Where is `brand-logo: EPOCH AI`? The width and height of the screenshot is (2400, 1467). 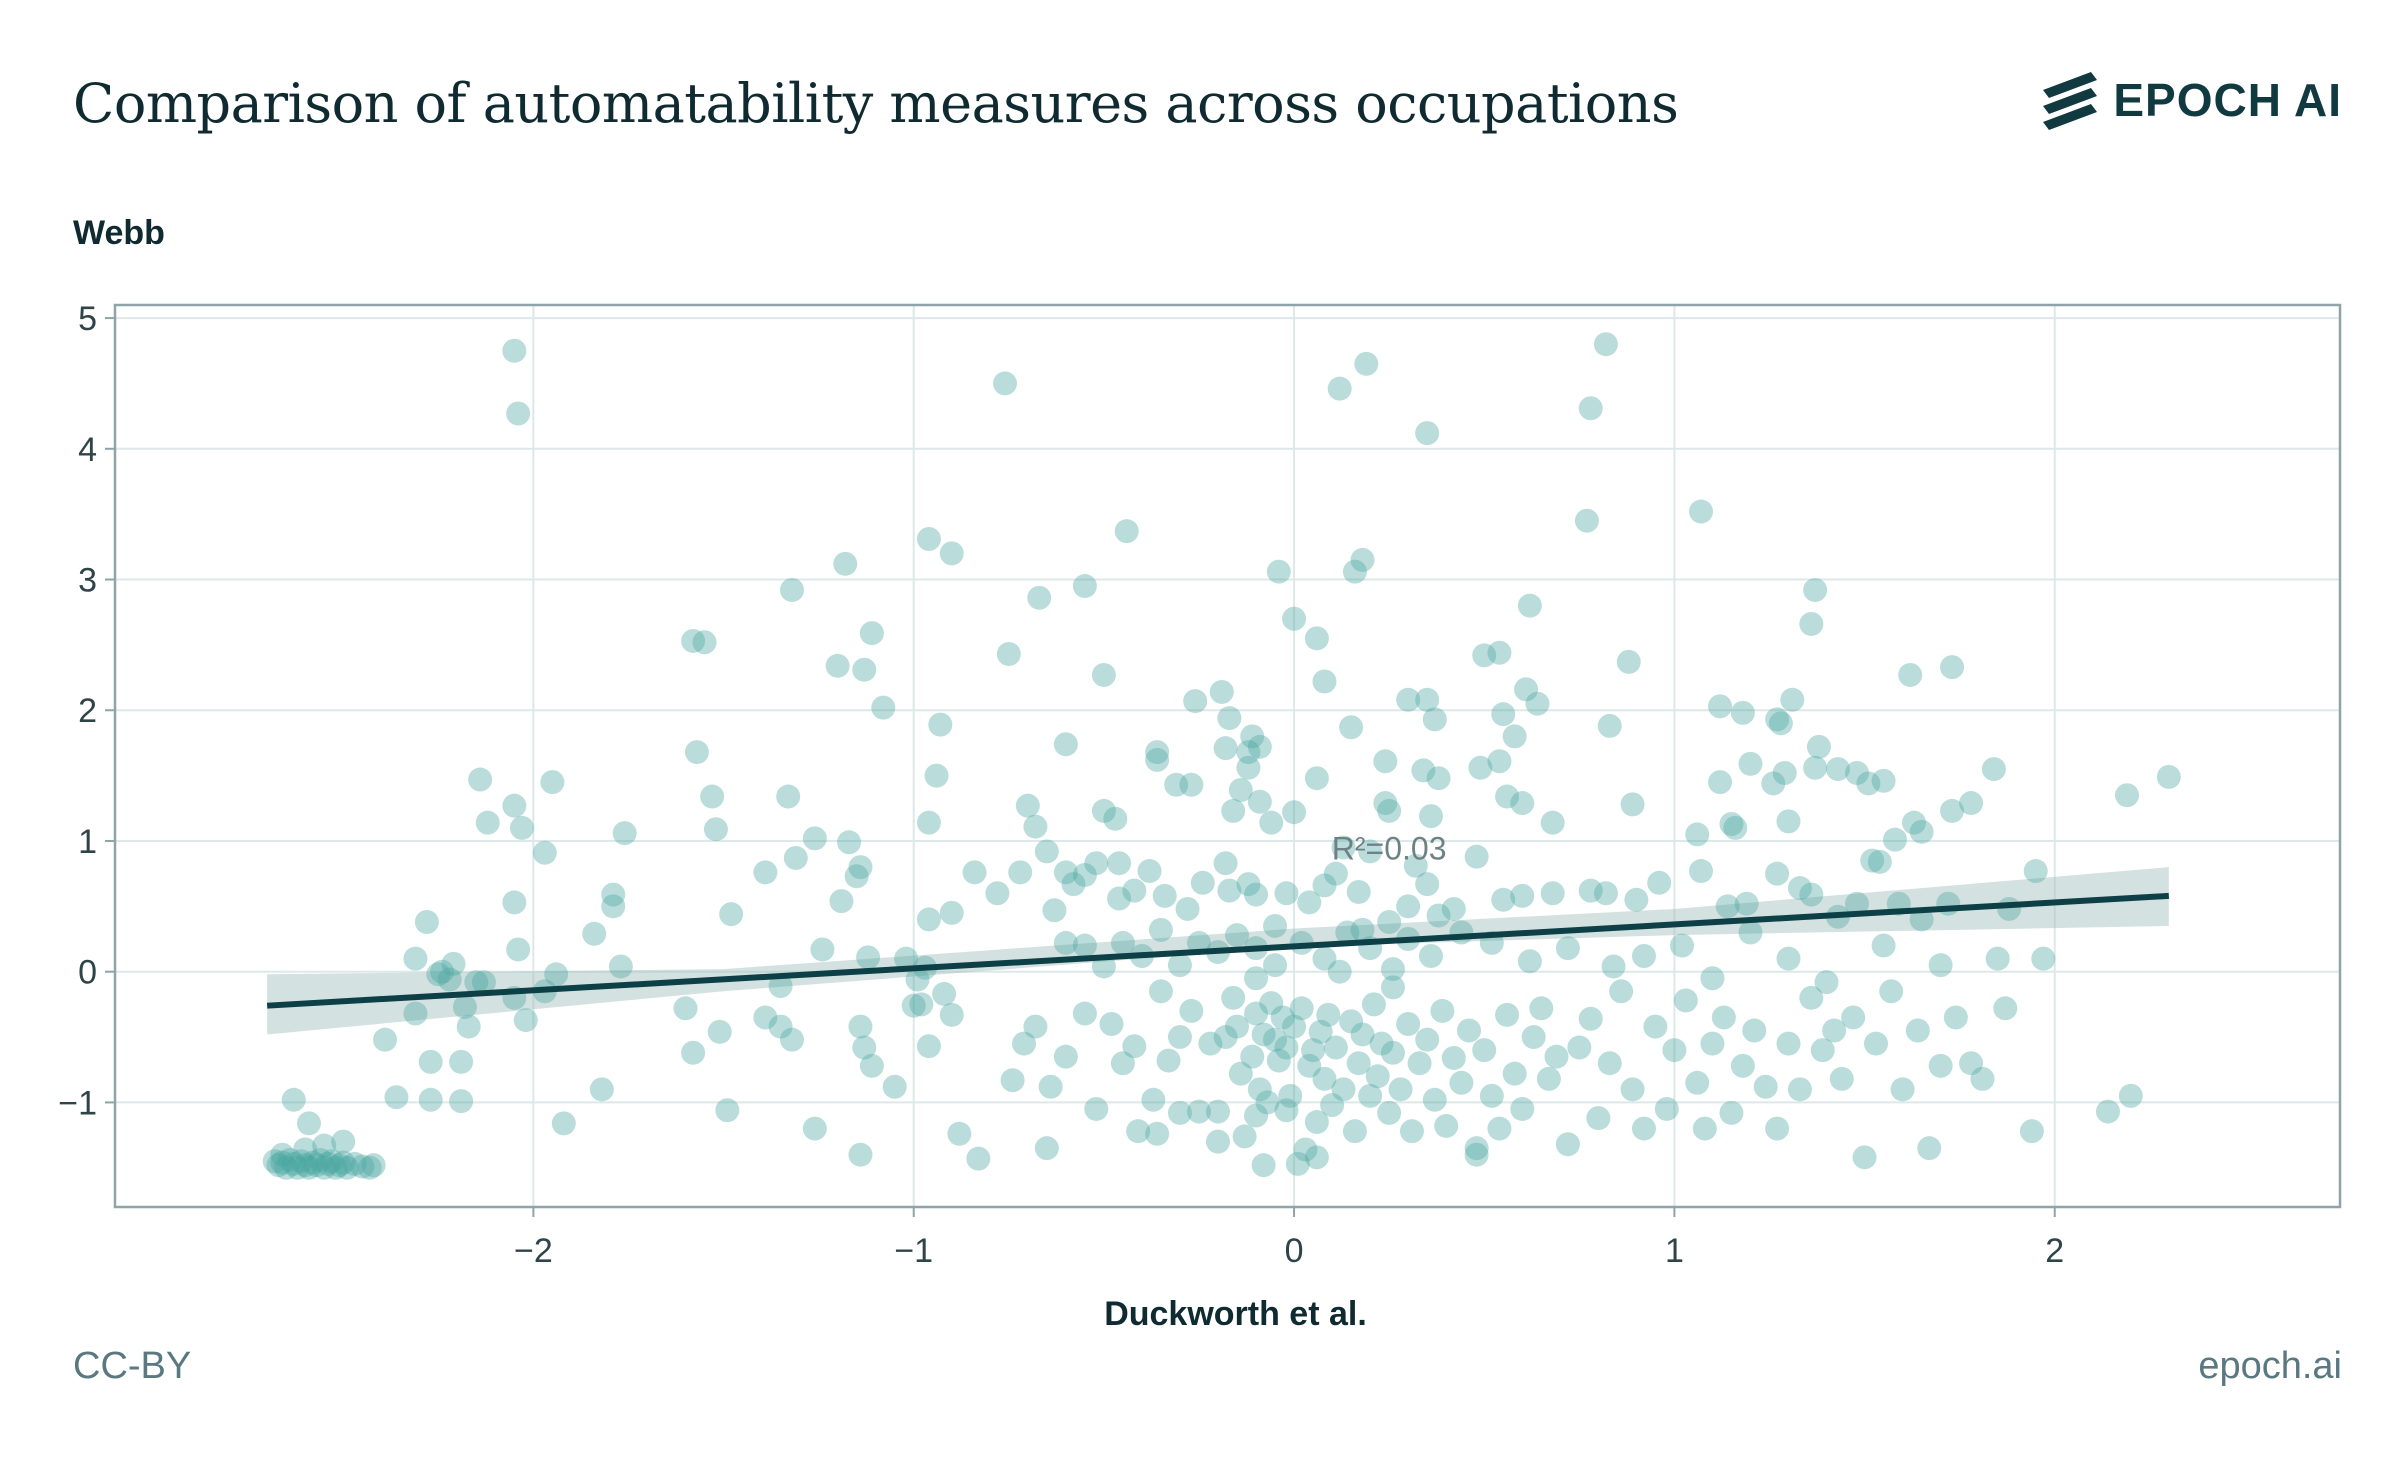
brand-logo: EPOCH AI is located at coordinates (2190, 100).